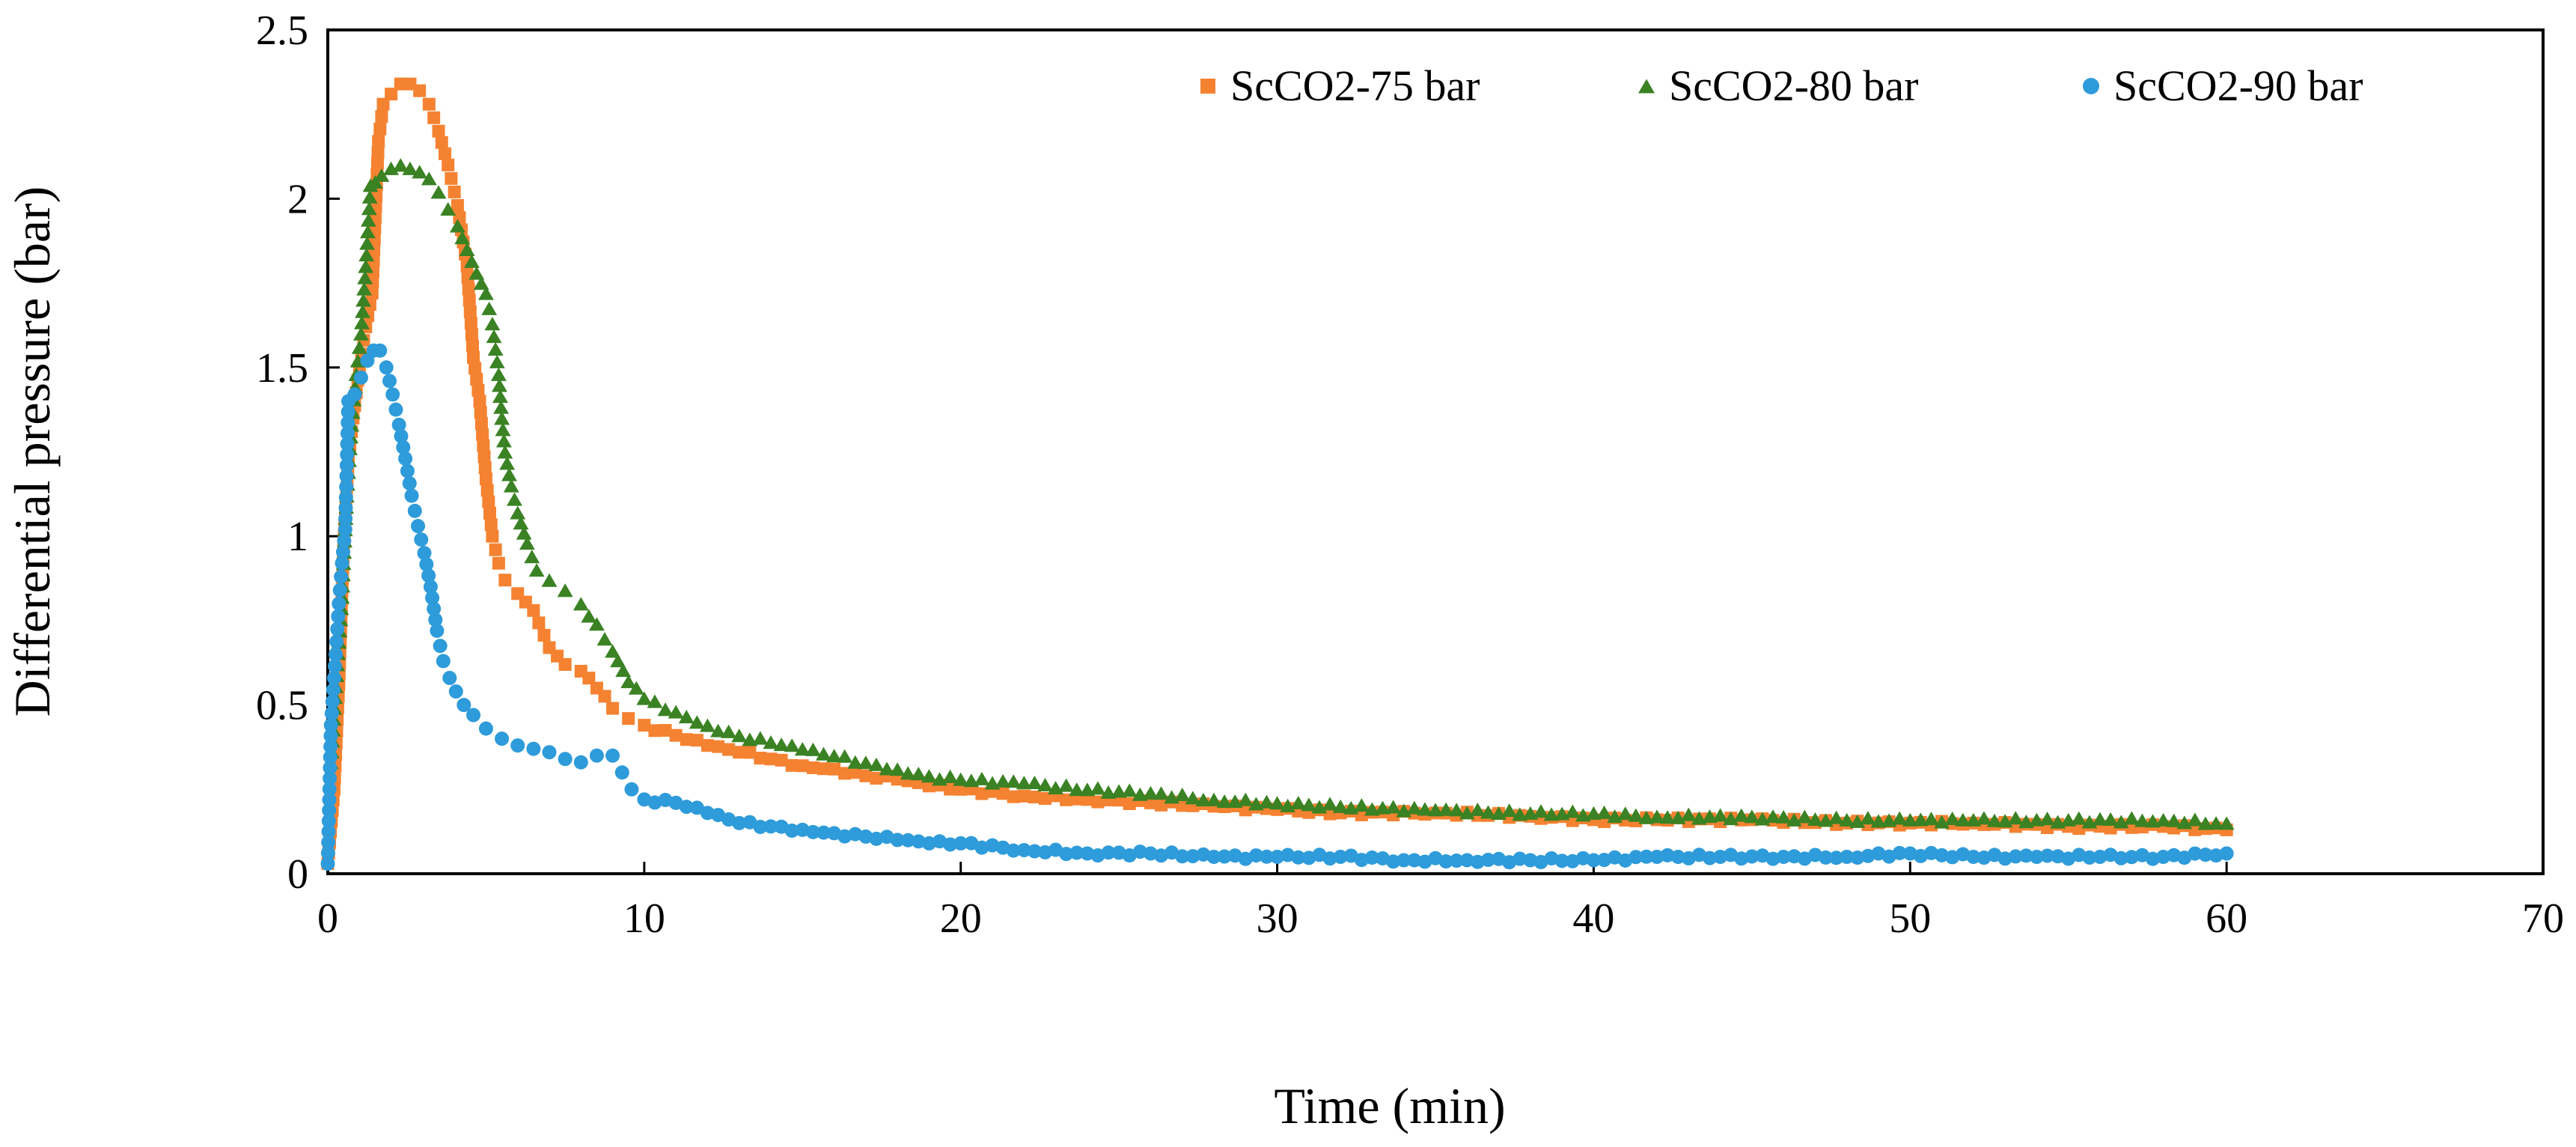 The width and height of the screenshot is (2576, 1147). Describe the element at coordinates (1646, 87) in the screenshot. I see `legend-marker` at that location.